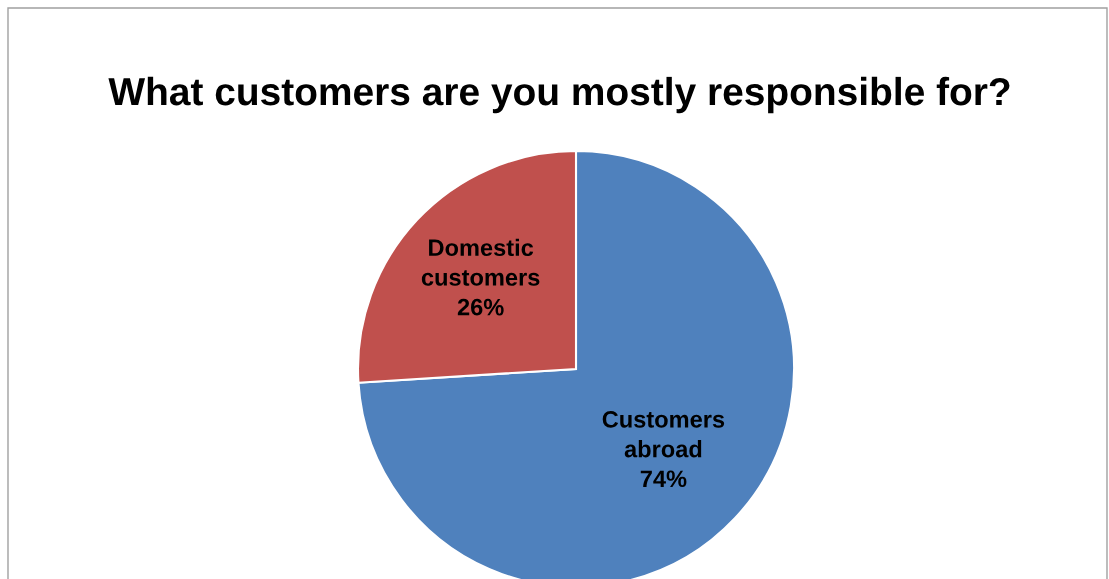 This screenshot has height=579, width=1109. Describe the element at coordinates (480, 307) in the screenshot. I see `data-label: 26%` at that location.